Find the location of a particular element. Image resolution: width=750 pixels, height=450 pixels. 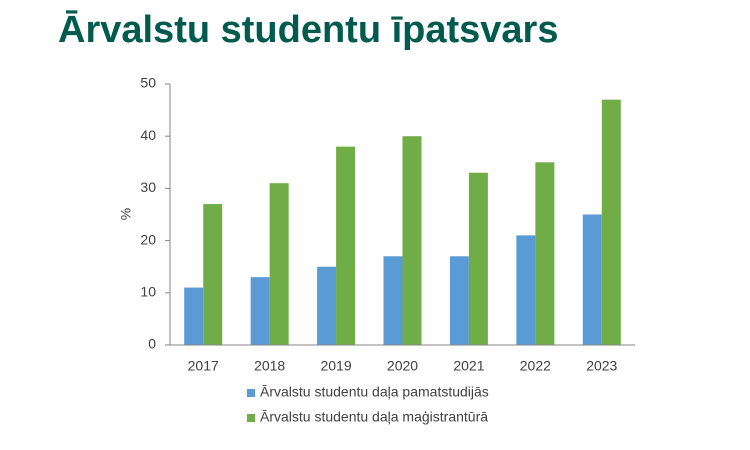

x-tick-label: 2017 is located at coordinates (203, 366).